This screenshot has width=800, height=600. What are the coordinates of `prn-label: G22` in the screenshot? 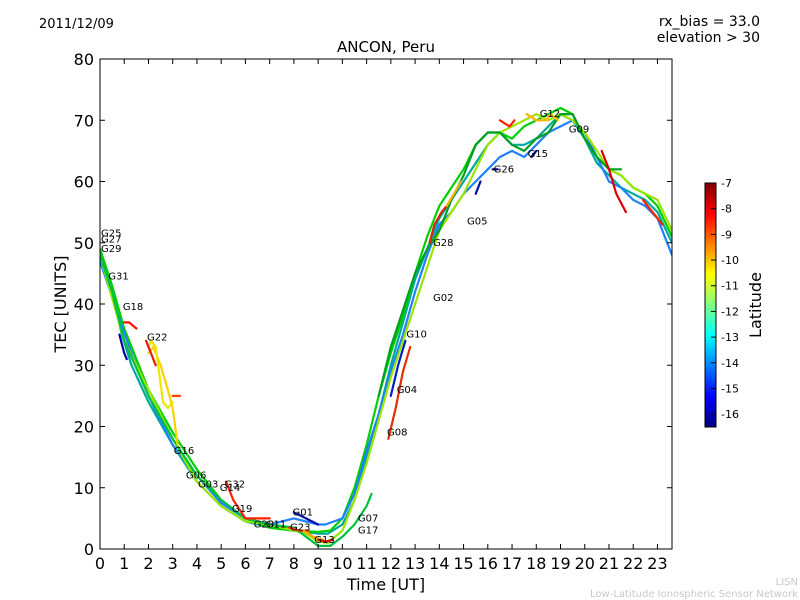 It's located at (157, 338).